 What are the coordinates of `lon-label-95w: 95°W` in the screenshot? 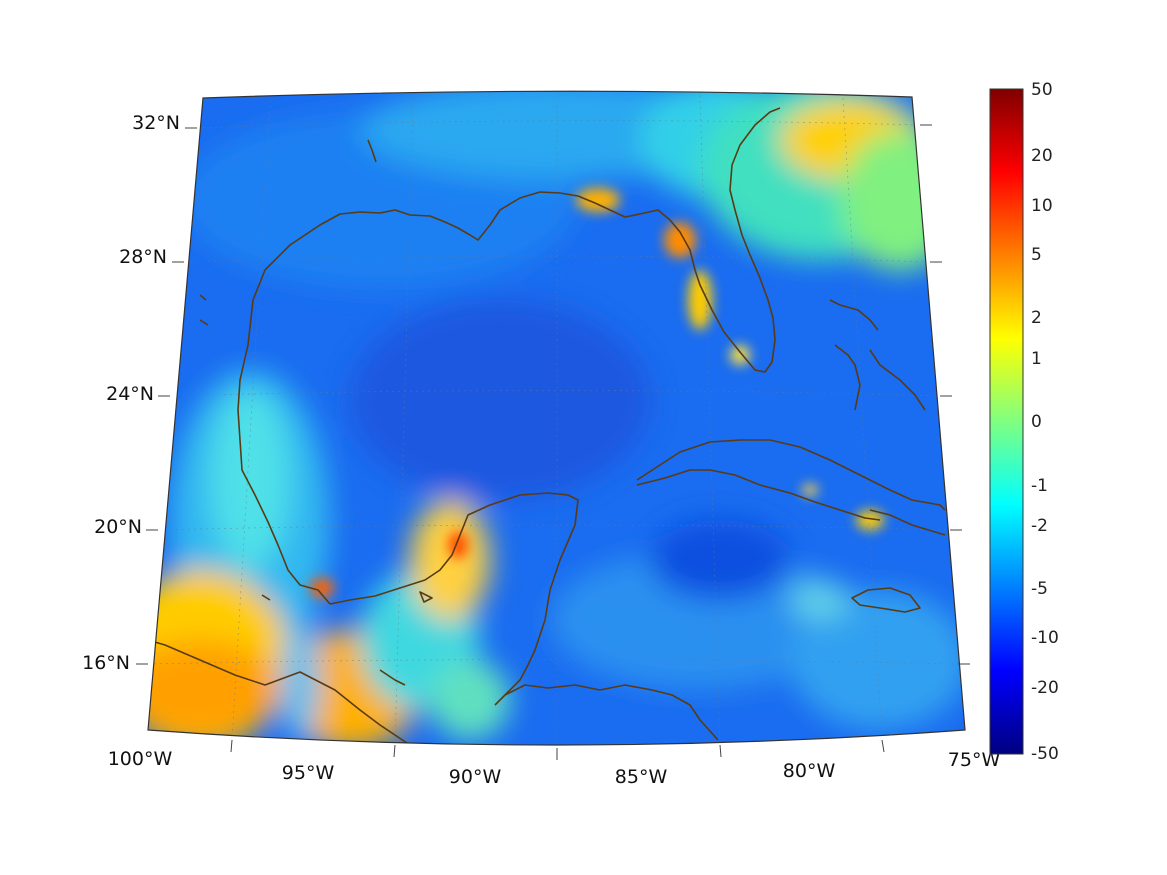 It's located at (308, 773).